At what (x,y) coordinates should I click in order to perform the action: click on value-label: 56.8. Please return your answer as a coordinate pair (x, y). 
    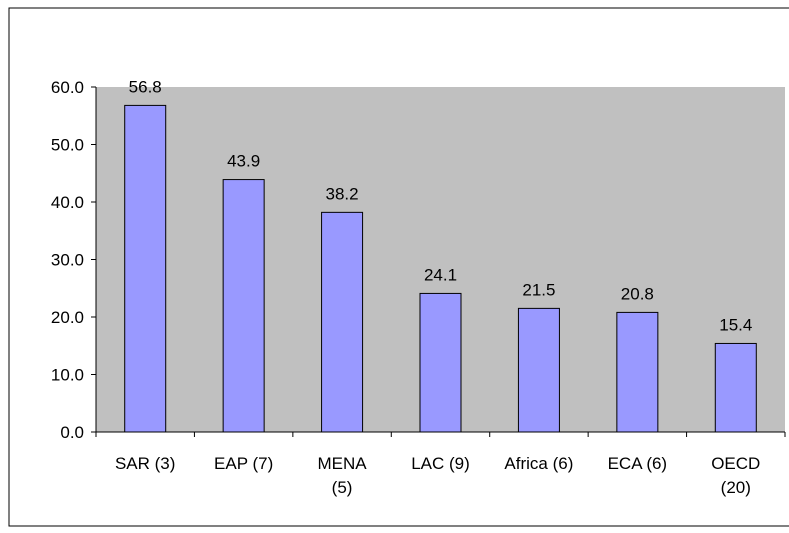
    Looking at the image, I should click on (145, 86).